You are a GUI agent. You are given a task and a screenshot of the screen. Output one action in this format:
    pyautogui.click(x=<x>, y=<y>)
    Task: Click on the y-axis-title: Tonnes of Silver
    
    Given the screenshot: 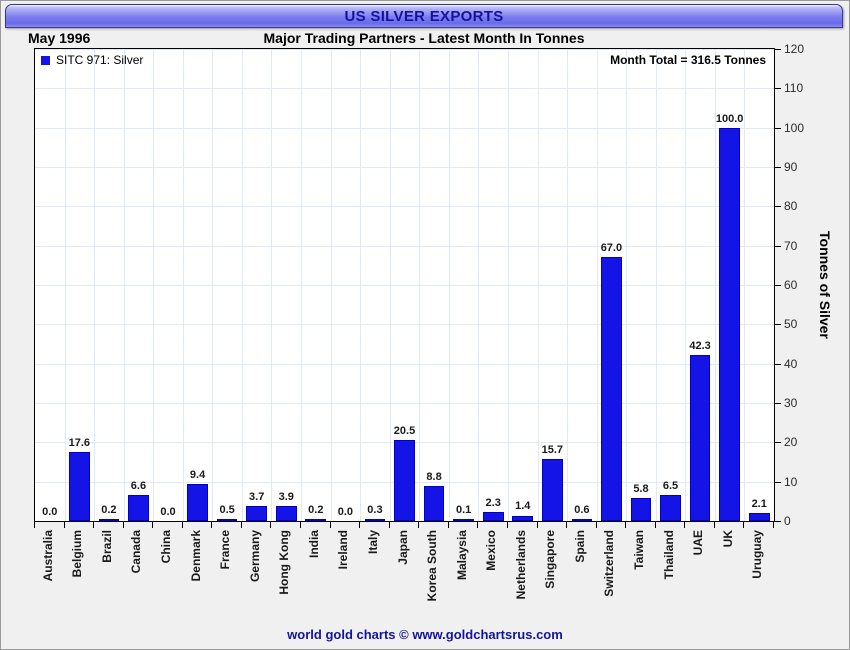 What is the action you would take?
    pyautogui.click(x=825, y=285)
    